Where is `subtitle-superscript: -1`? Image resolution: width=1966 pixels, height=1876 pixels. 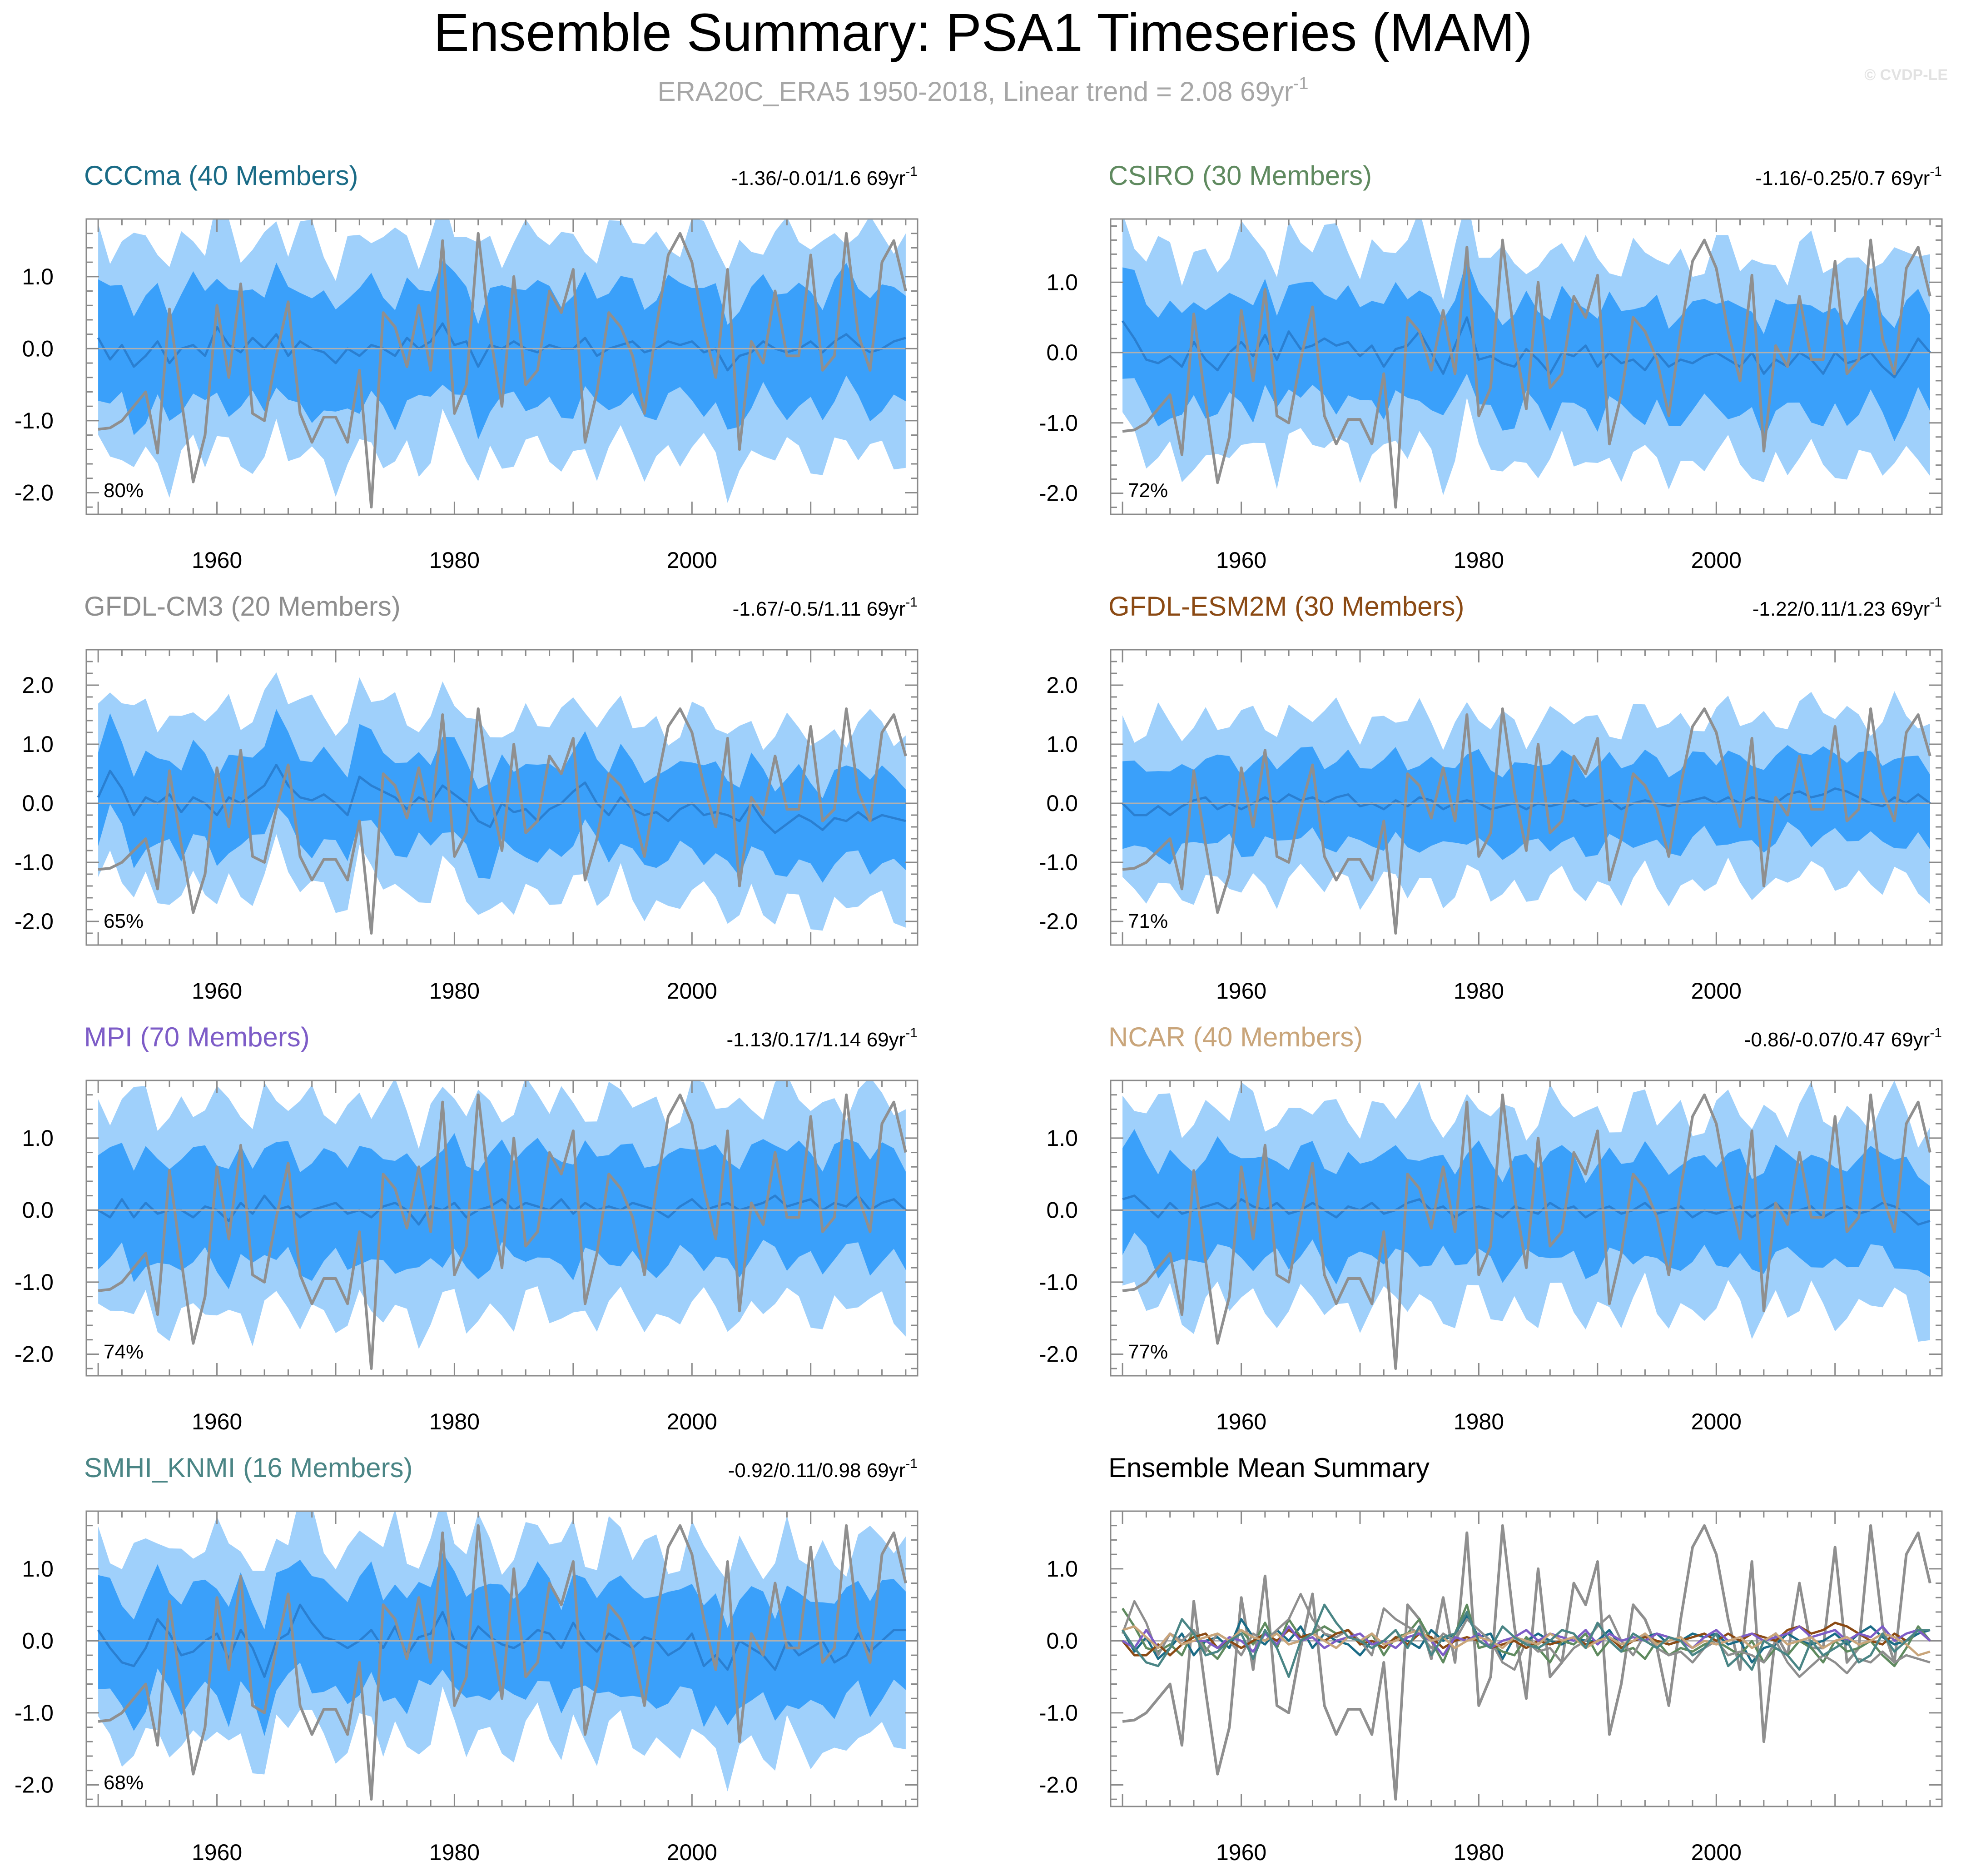 subtitle-superscript: -1 is located at coordinates (1301, 84).